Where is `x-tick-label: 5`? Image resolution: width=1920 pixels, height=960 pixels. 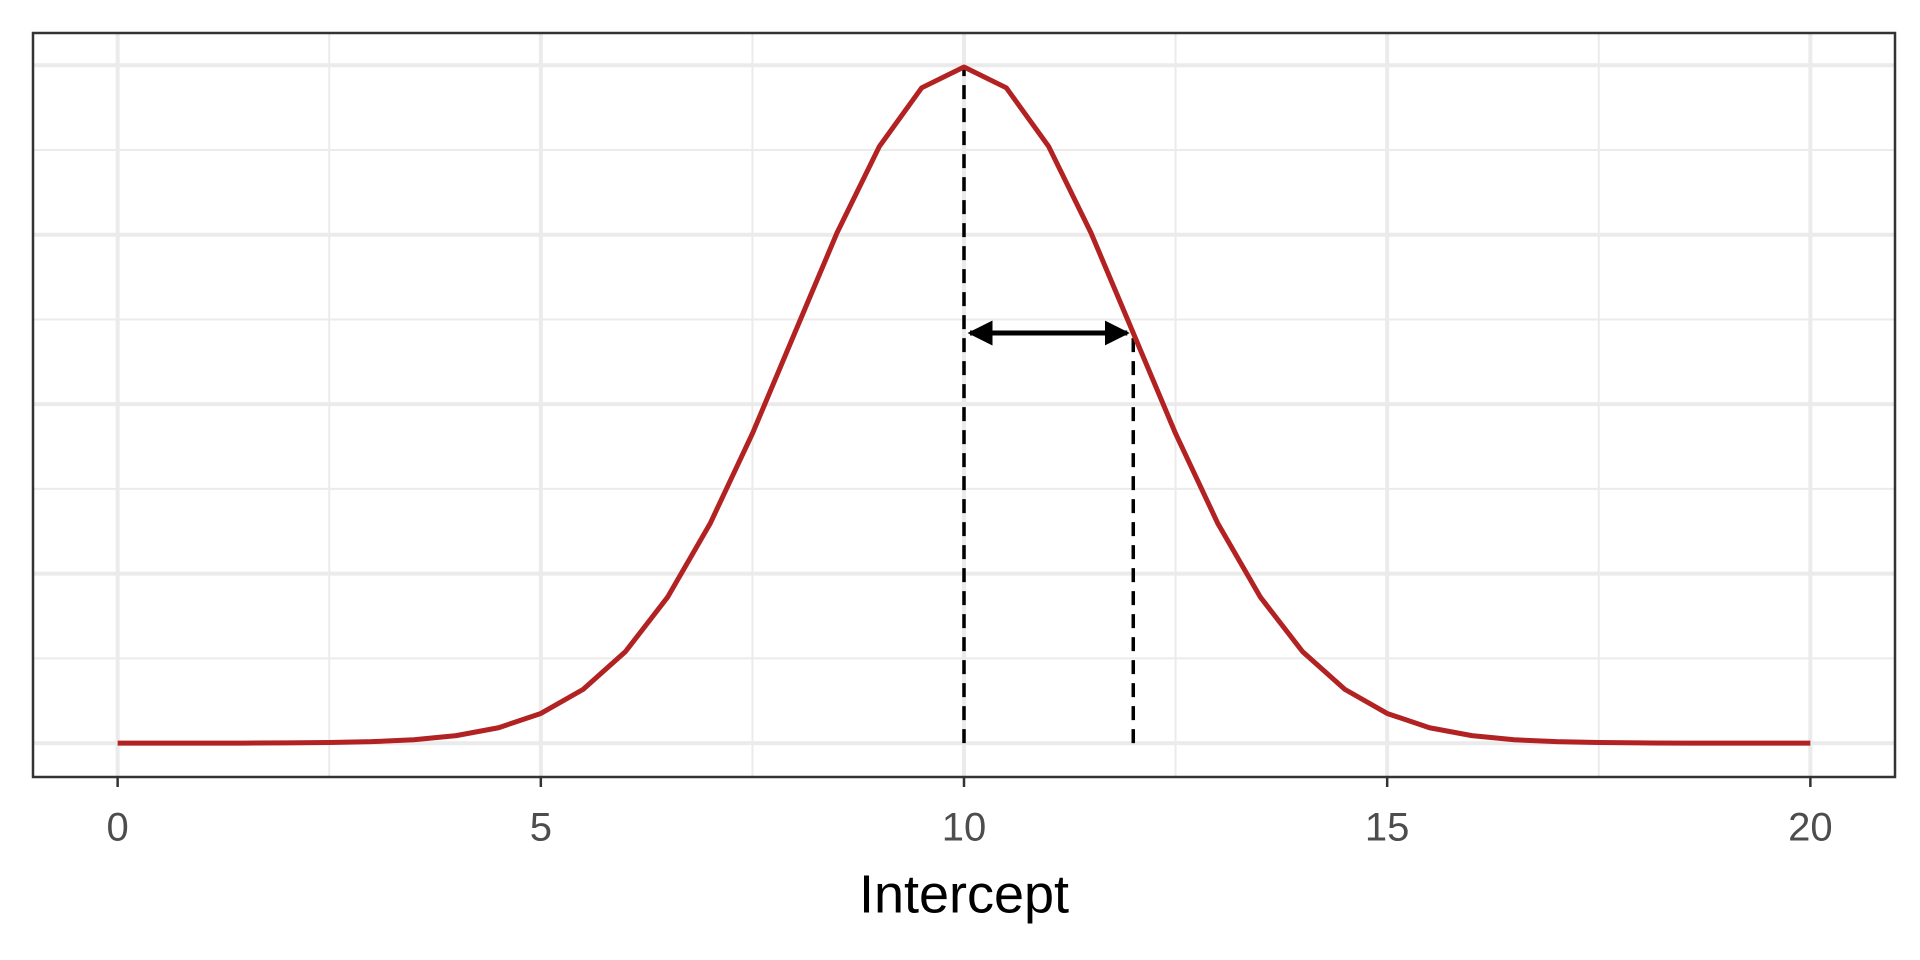 x-tick-label: 5 is located at coordinates (541, 828).